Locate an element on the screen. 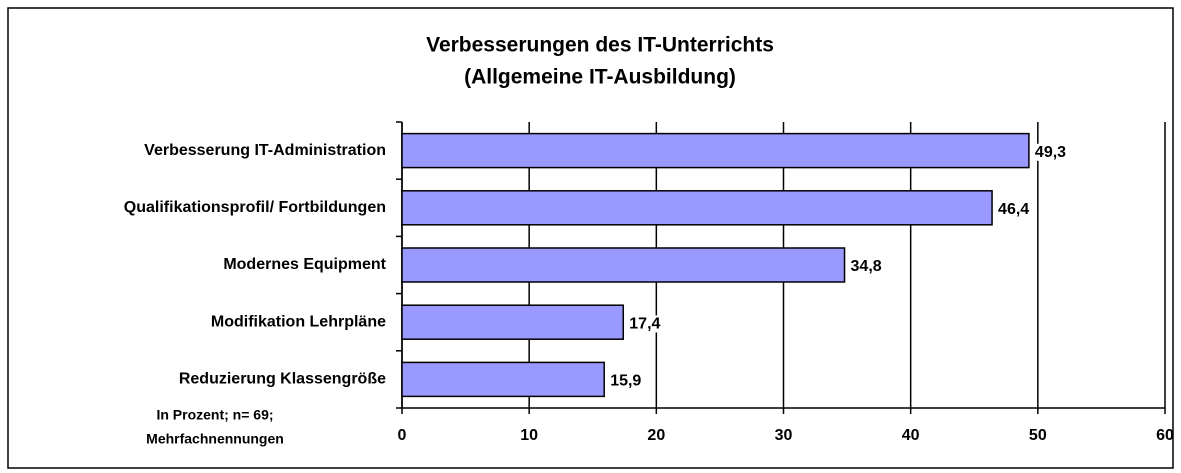  data-label: 34,8 is located at coordinates (866, 266).